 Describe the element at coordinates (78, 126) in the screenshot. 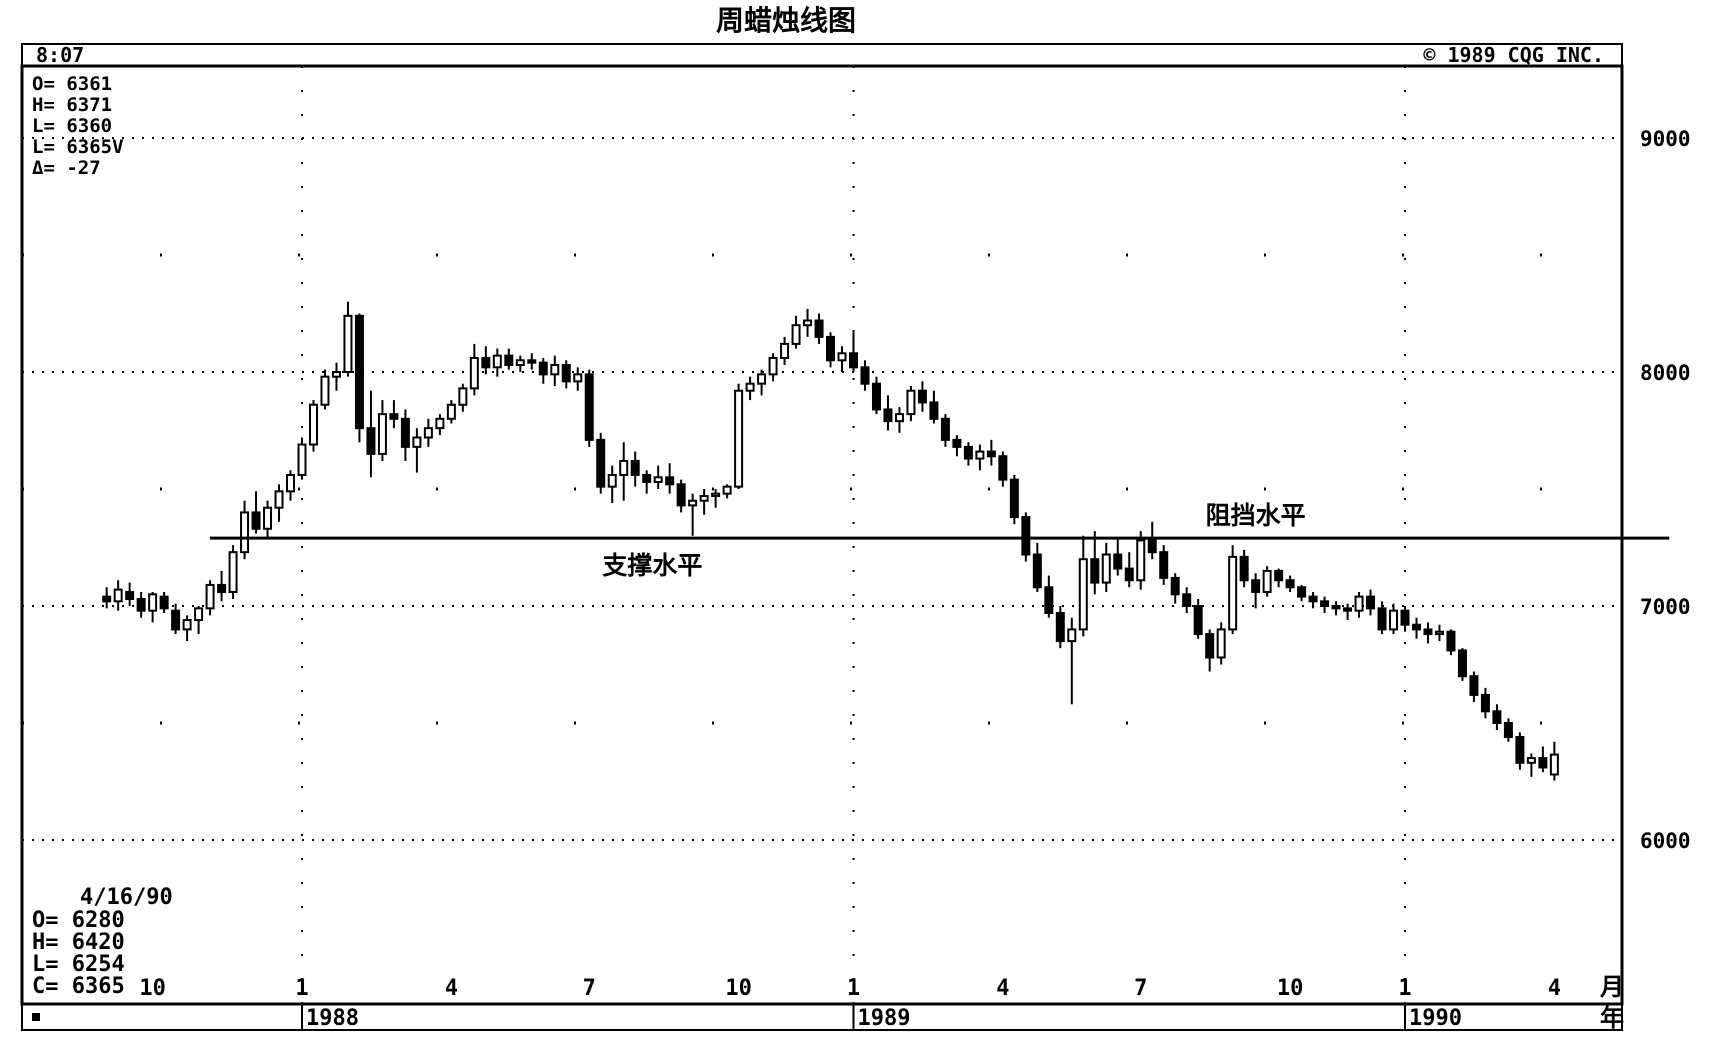

I see `readout-top: O= 6361 H= 6371 L= 6360 L= 6365V Δ= -27` at that location.